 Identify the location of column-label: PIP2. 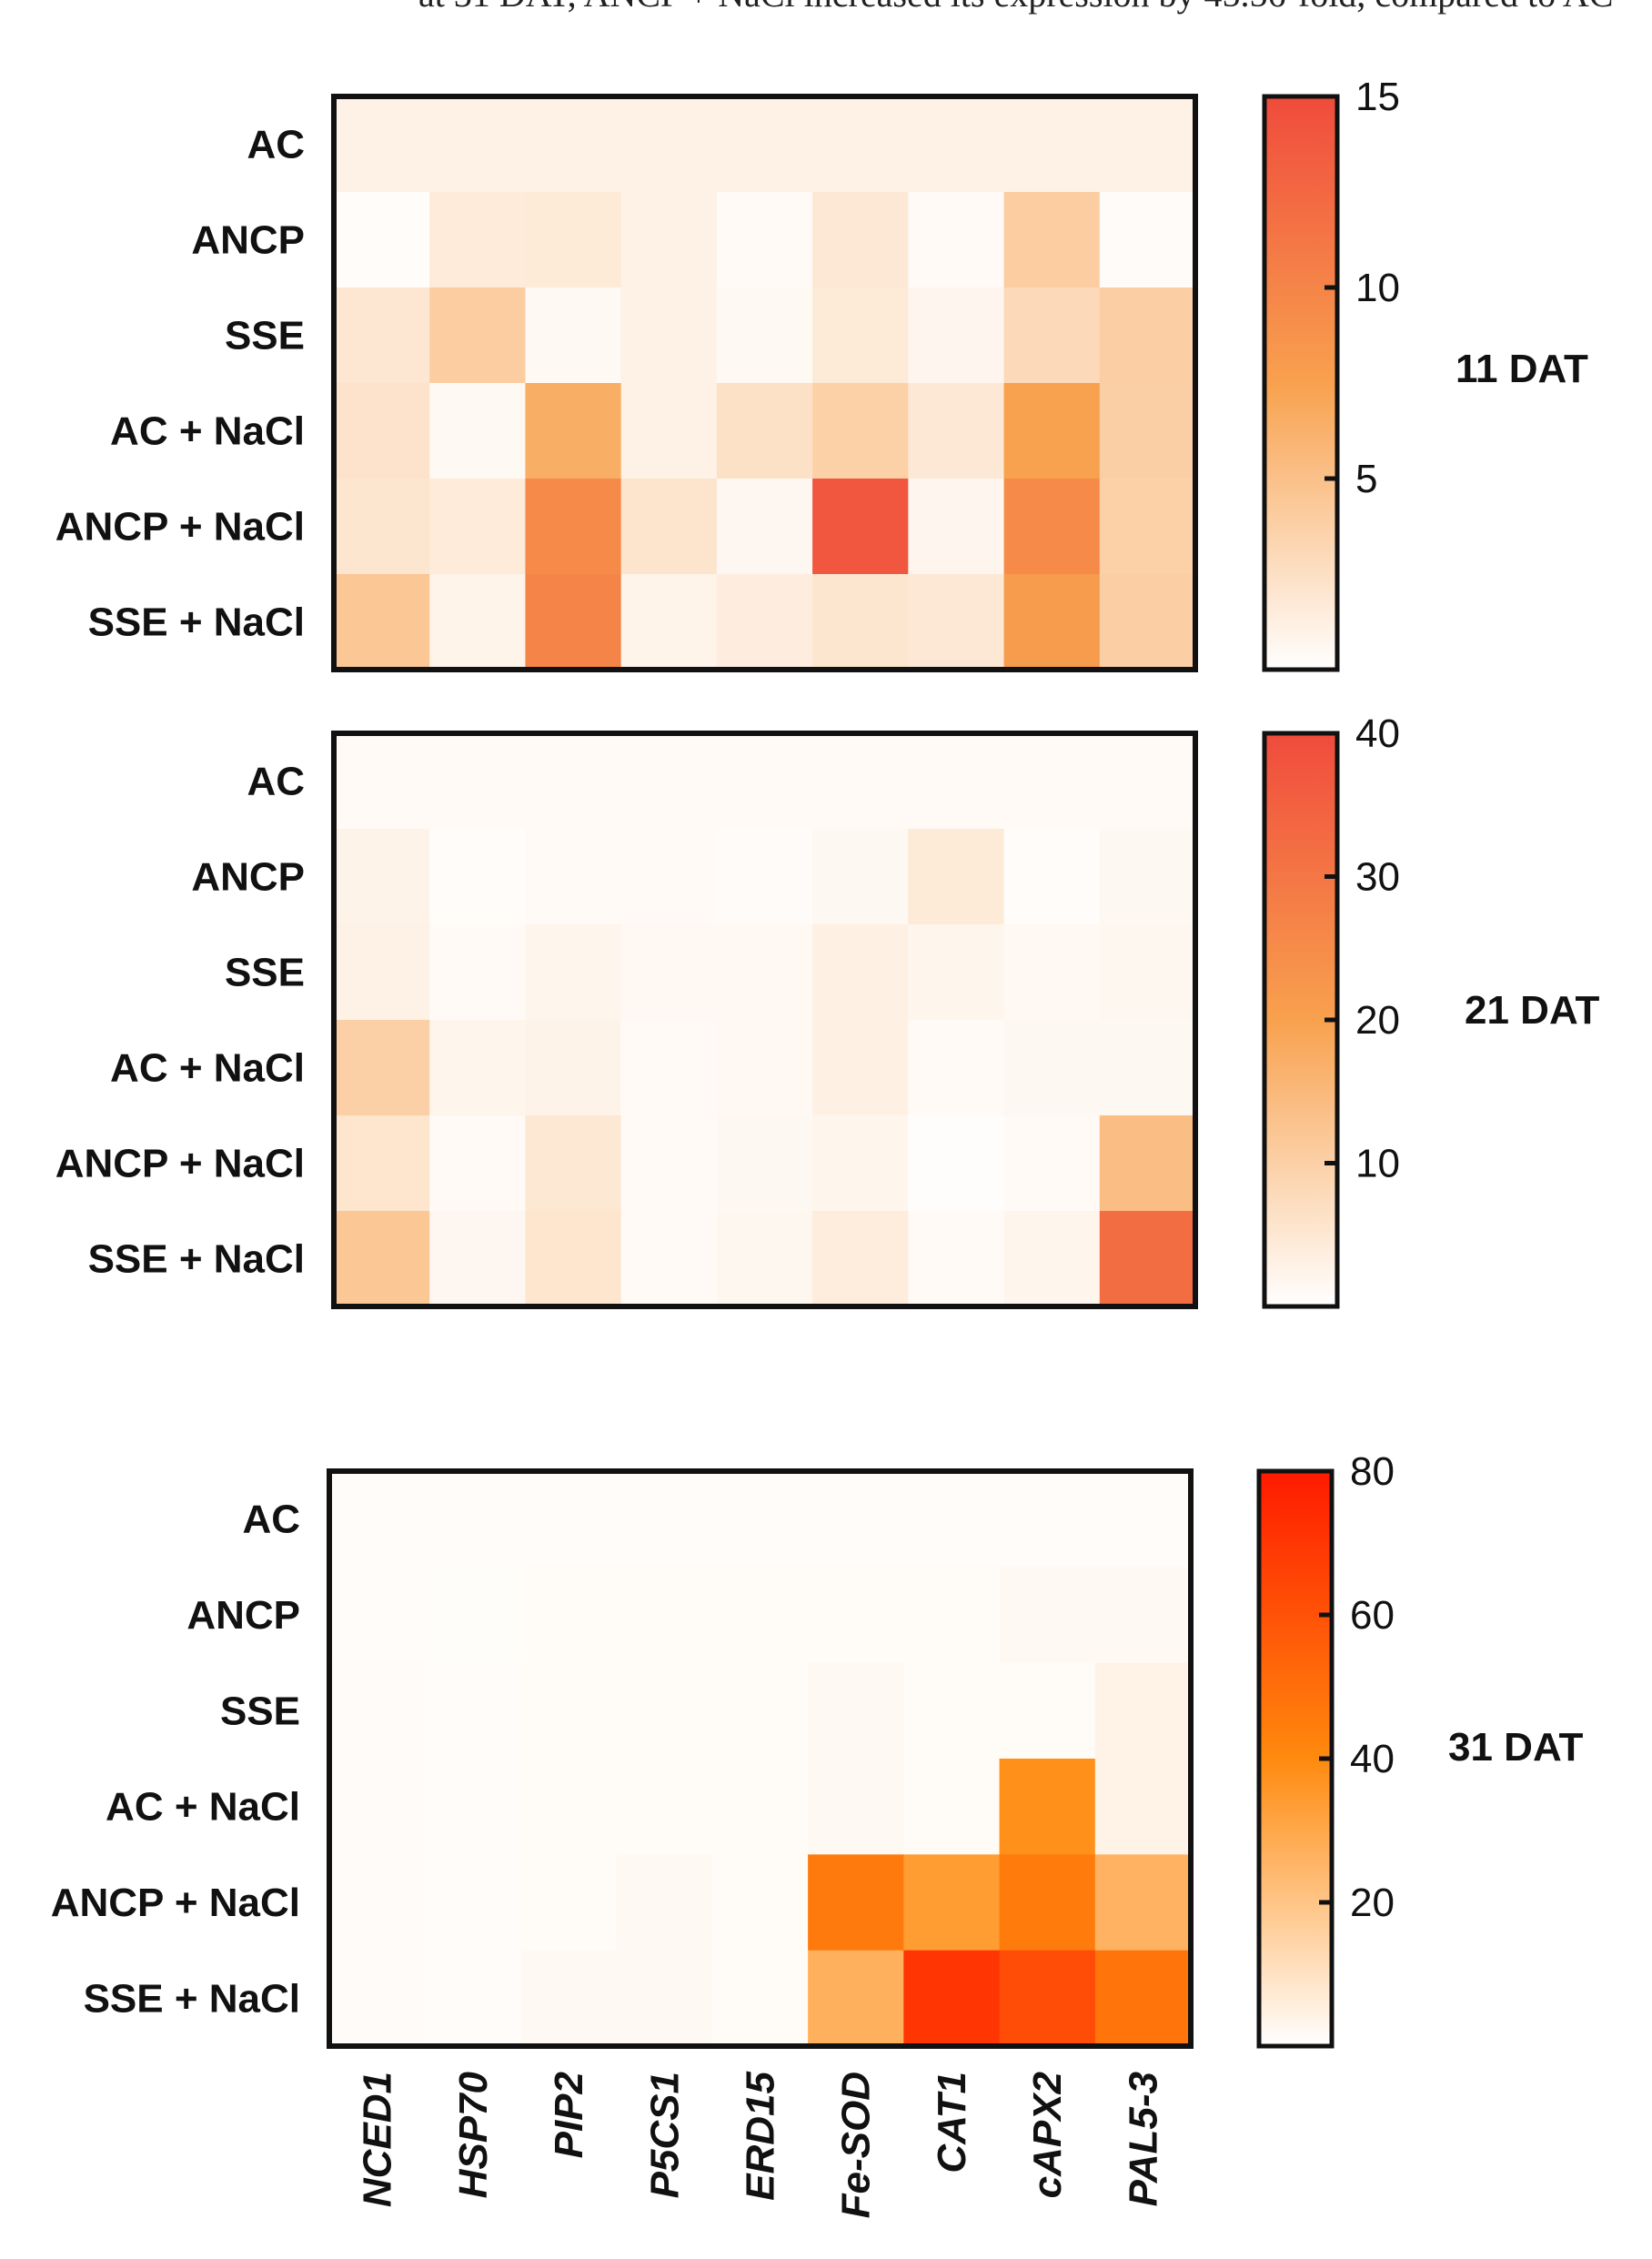
(569, 2115).